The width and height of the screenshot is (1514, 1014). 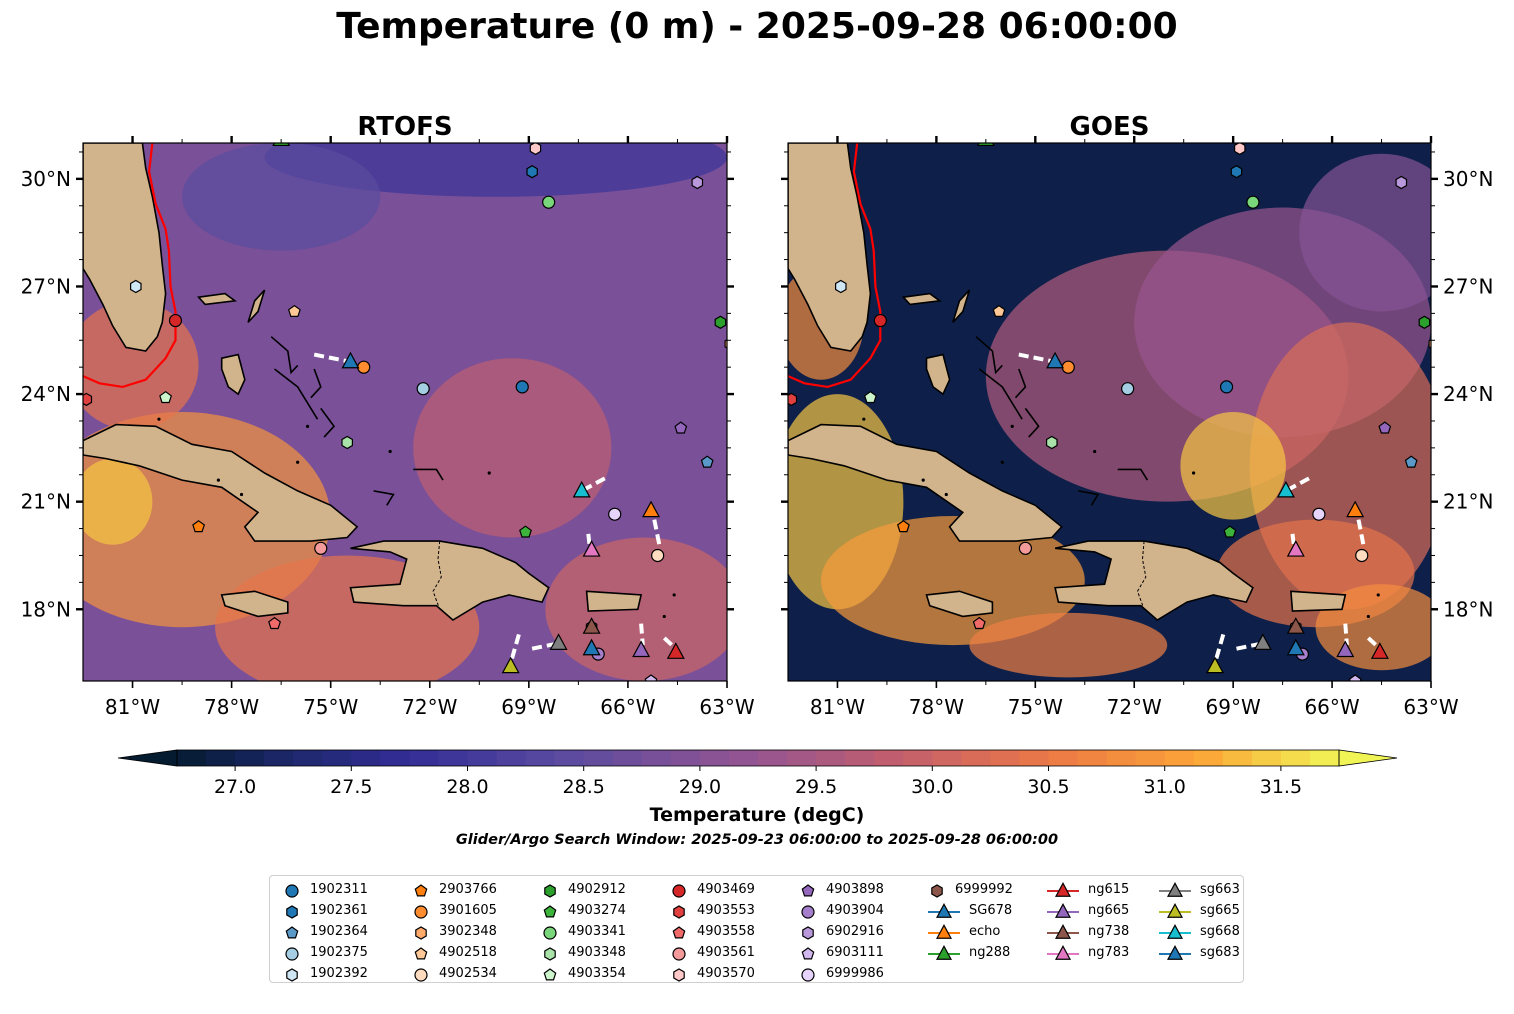 What do you see at coordinates (597, 973) in the screenshot?
I see `legend-label: 4903354` at bounding box center [597, 973].